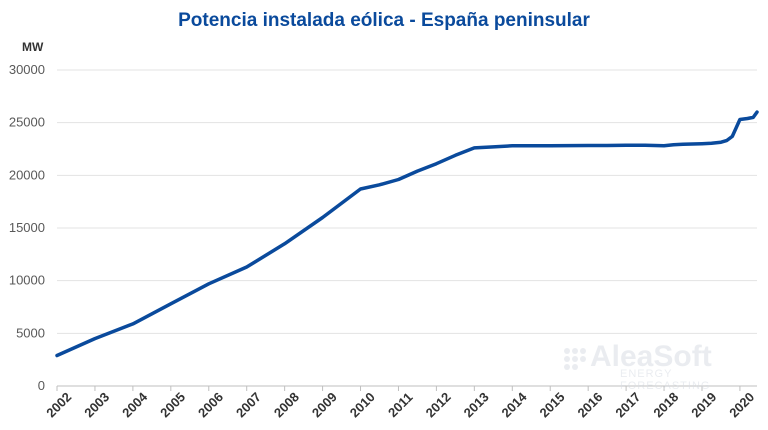  Describe the element at coordinates (665, 404) in the screenshot. I see `x-tick-label: 2018` at that location.